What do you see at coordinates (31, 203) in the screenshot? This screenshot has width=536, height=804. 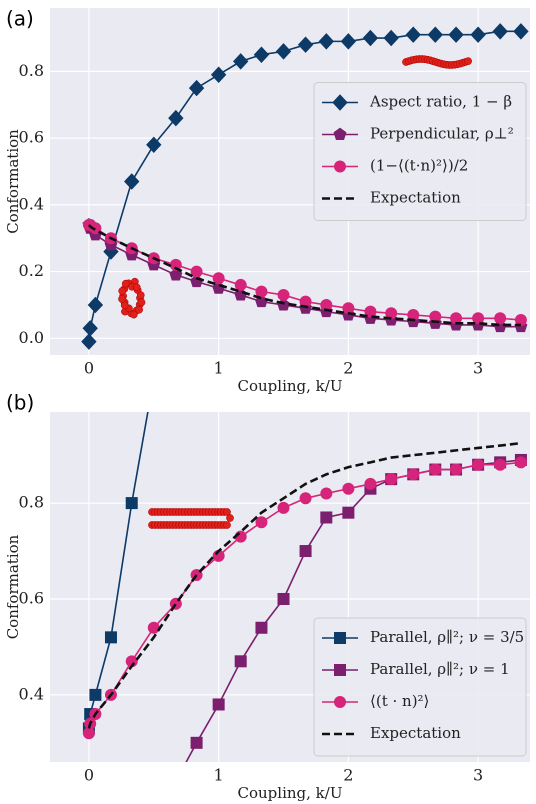 I see `y-tick-label: 0.4` at bounding box center [31, 203].